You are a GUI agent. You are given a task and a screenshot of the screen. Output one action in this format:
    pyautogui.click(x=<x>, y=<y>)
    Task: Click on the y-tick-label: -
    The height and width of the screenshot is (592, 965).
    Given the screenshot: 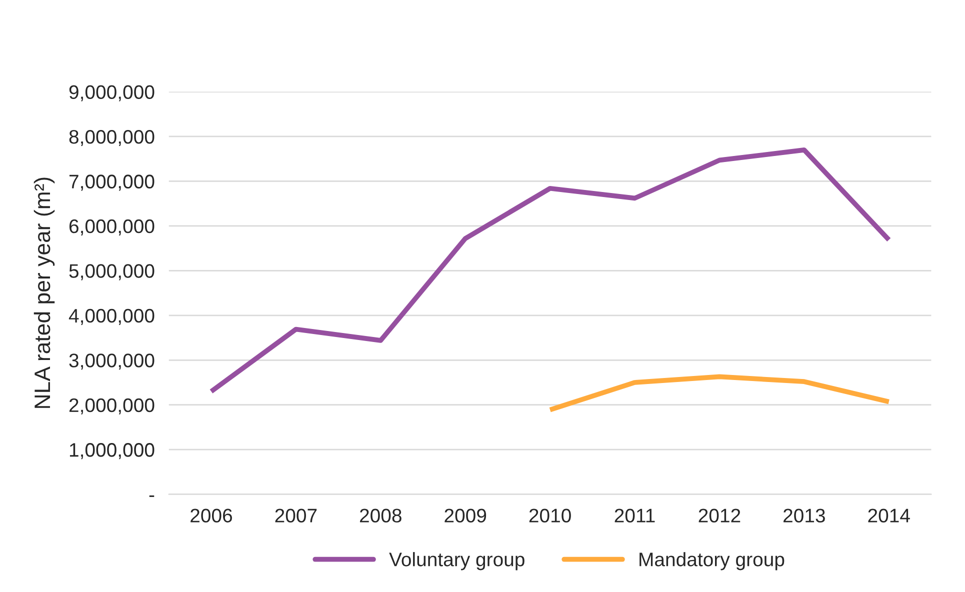 What is the action you would take?
    pyautogui.click(x=151, y=496)
    